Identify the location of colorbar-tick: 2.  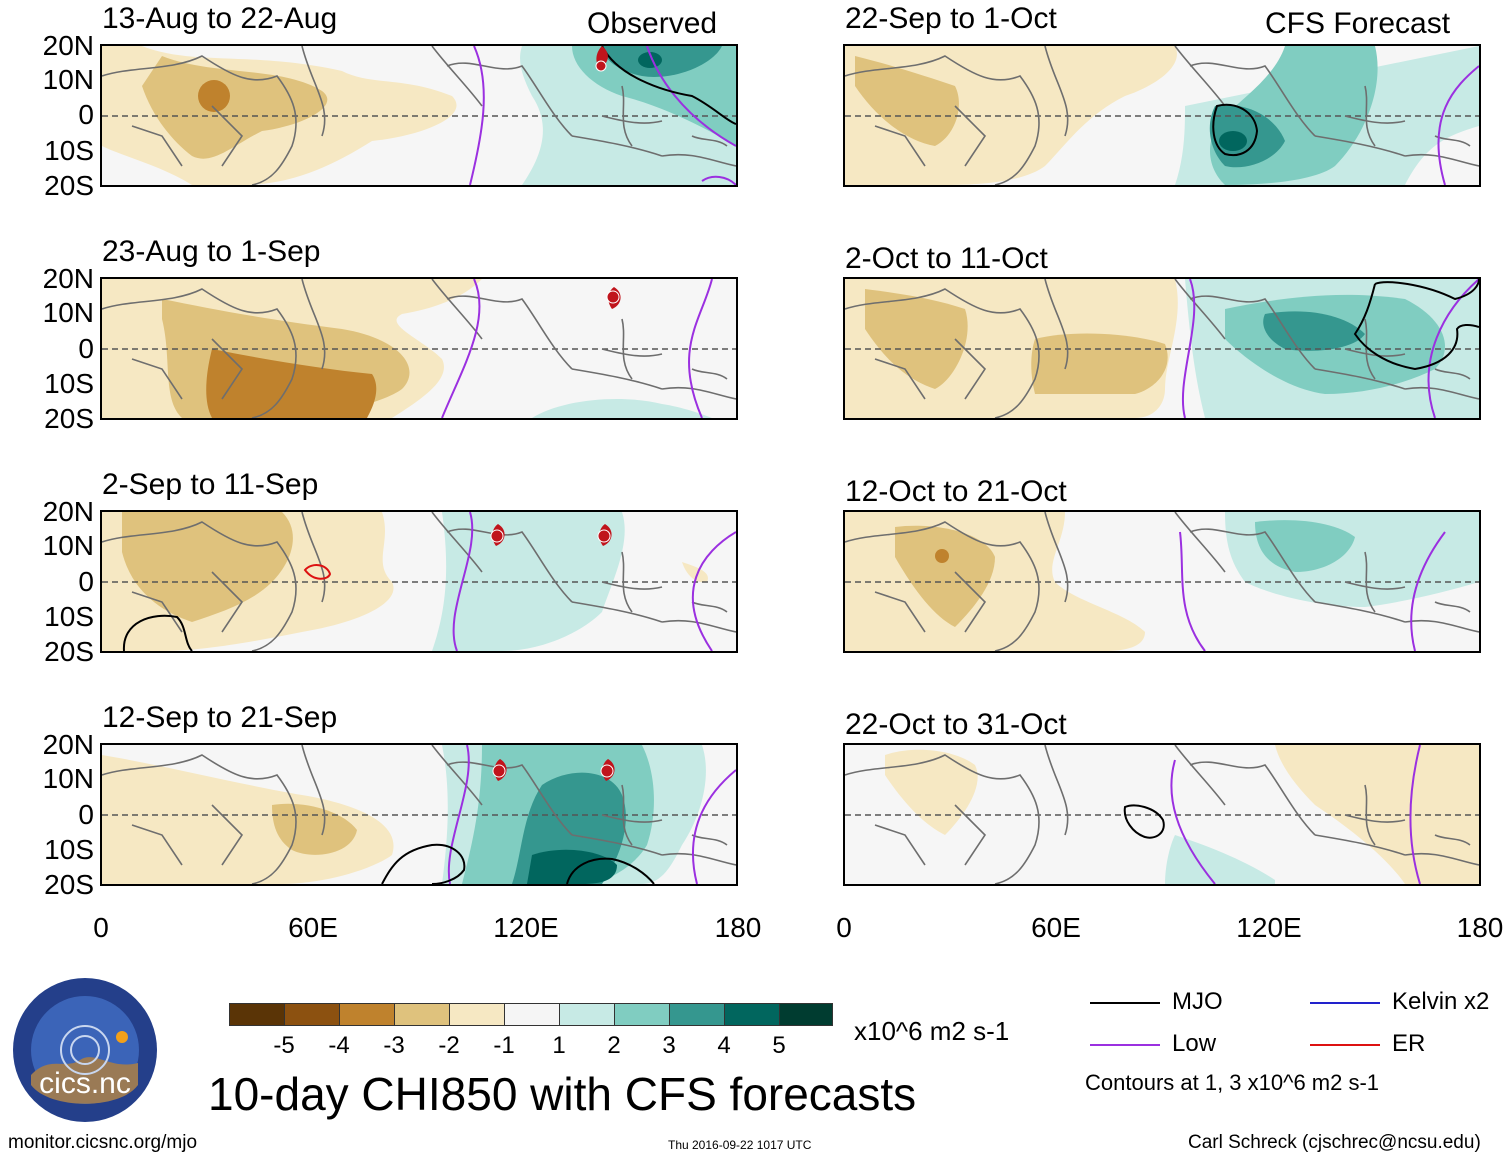
(614, 1045).